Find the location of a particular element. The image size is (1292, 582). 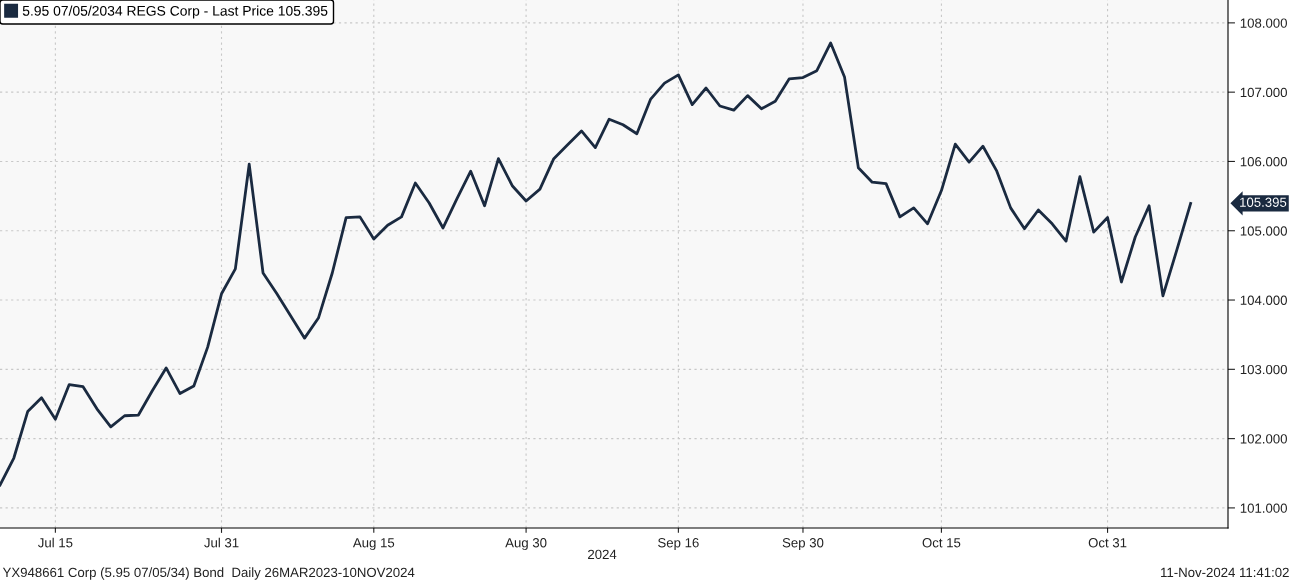

text: 105.395 is located at coordinates (1263, 202).